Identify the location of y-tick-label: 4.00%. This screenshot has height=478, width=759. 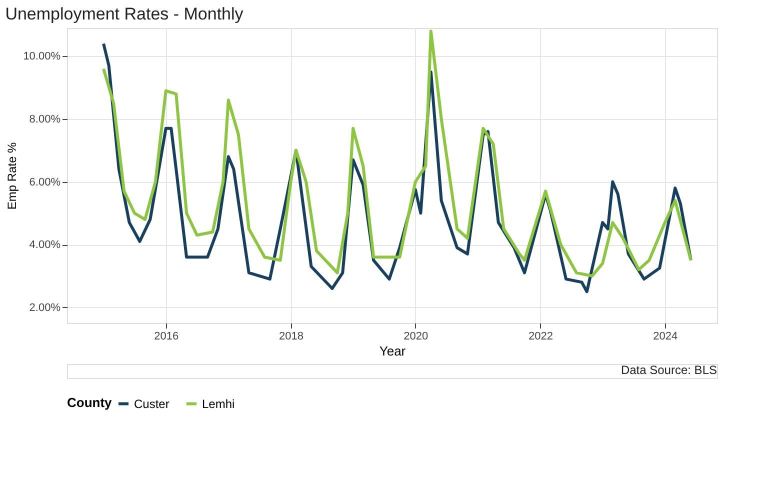
(45, 245).